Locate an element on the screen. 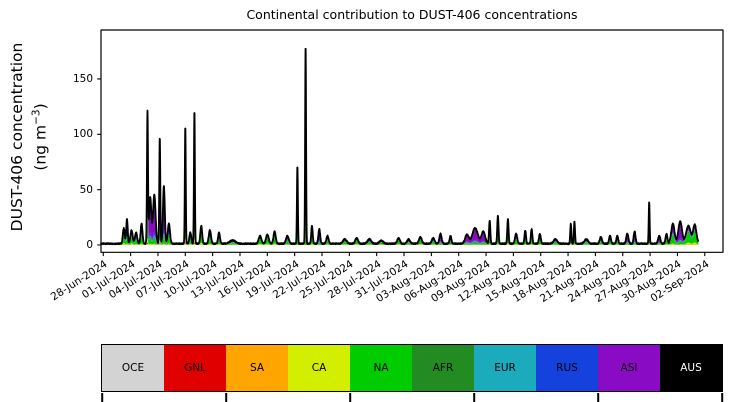  legend-cell-sa: SA is located at coordinates (257, 368).